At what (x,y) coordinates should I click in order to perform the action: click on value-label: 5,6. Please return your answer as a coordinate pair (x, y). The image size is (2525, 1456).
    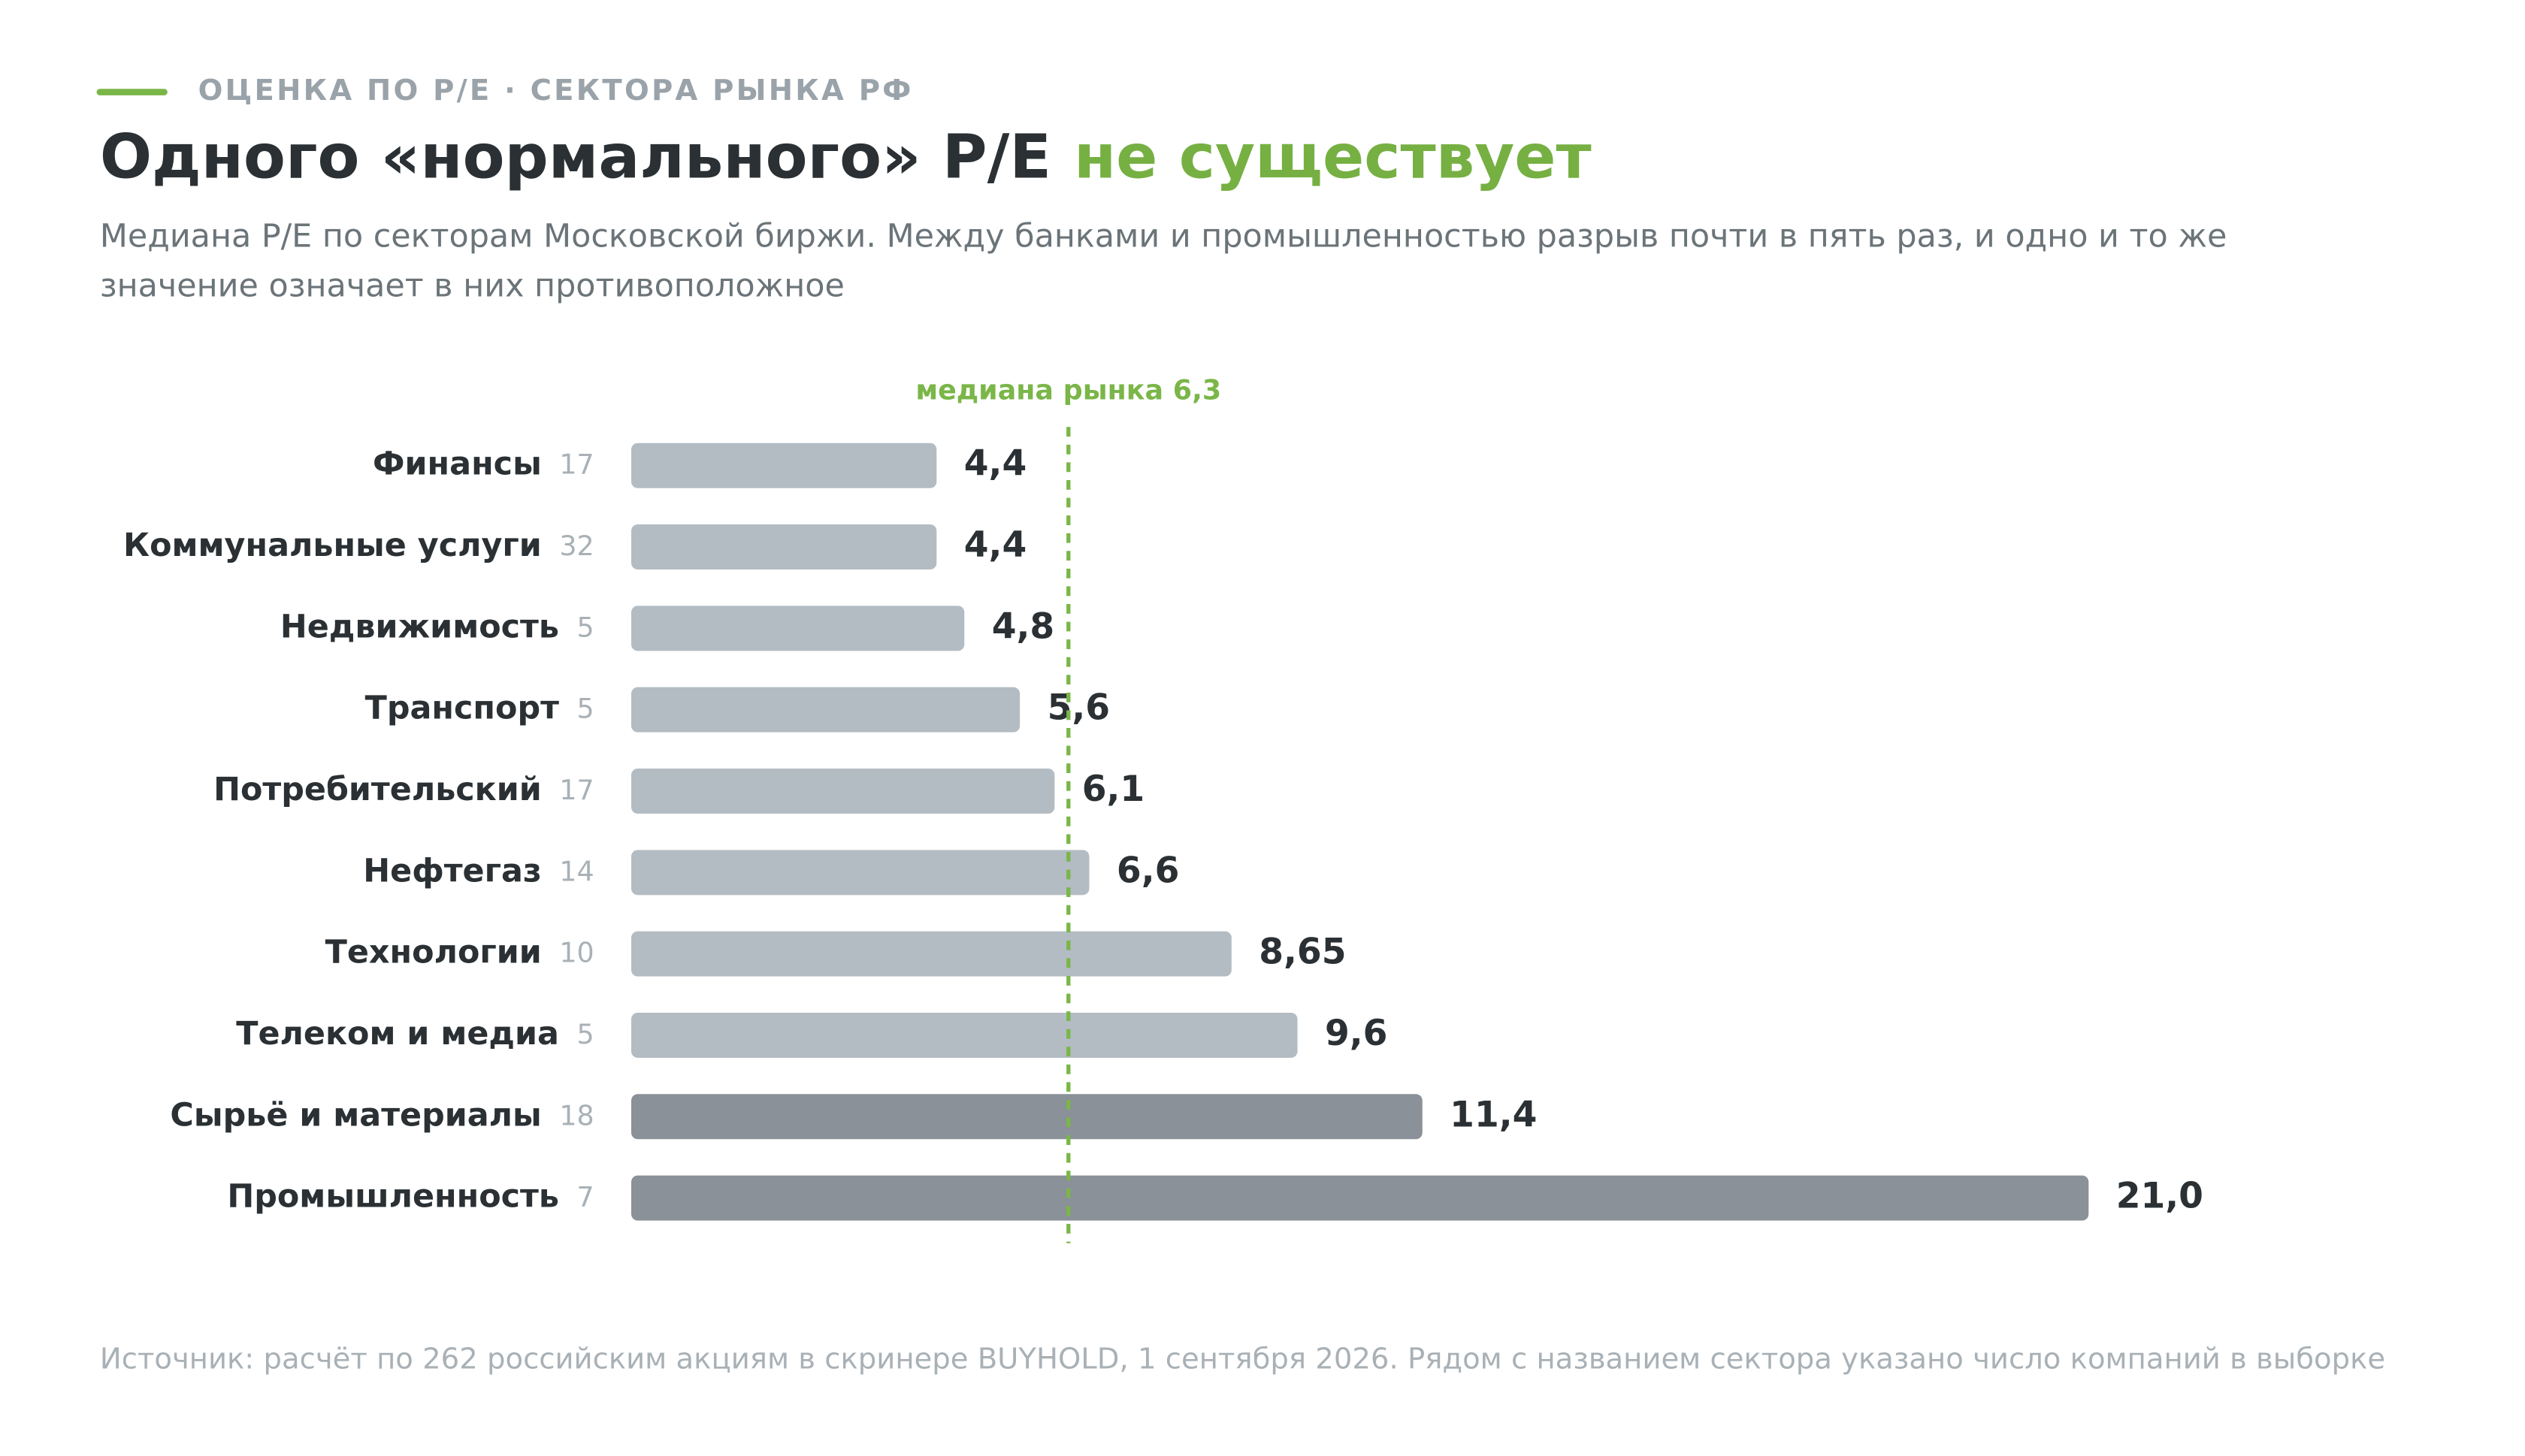
    Looking at the image, I should click on (1079, 708).